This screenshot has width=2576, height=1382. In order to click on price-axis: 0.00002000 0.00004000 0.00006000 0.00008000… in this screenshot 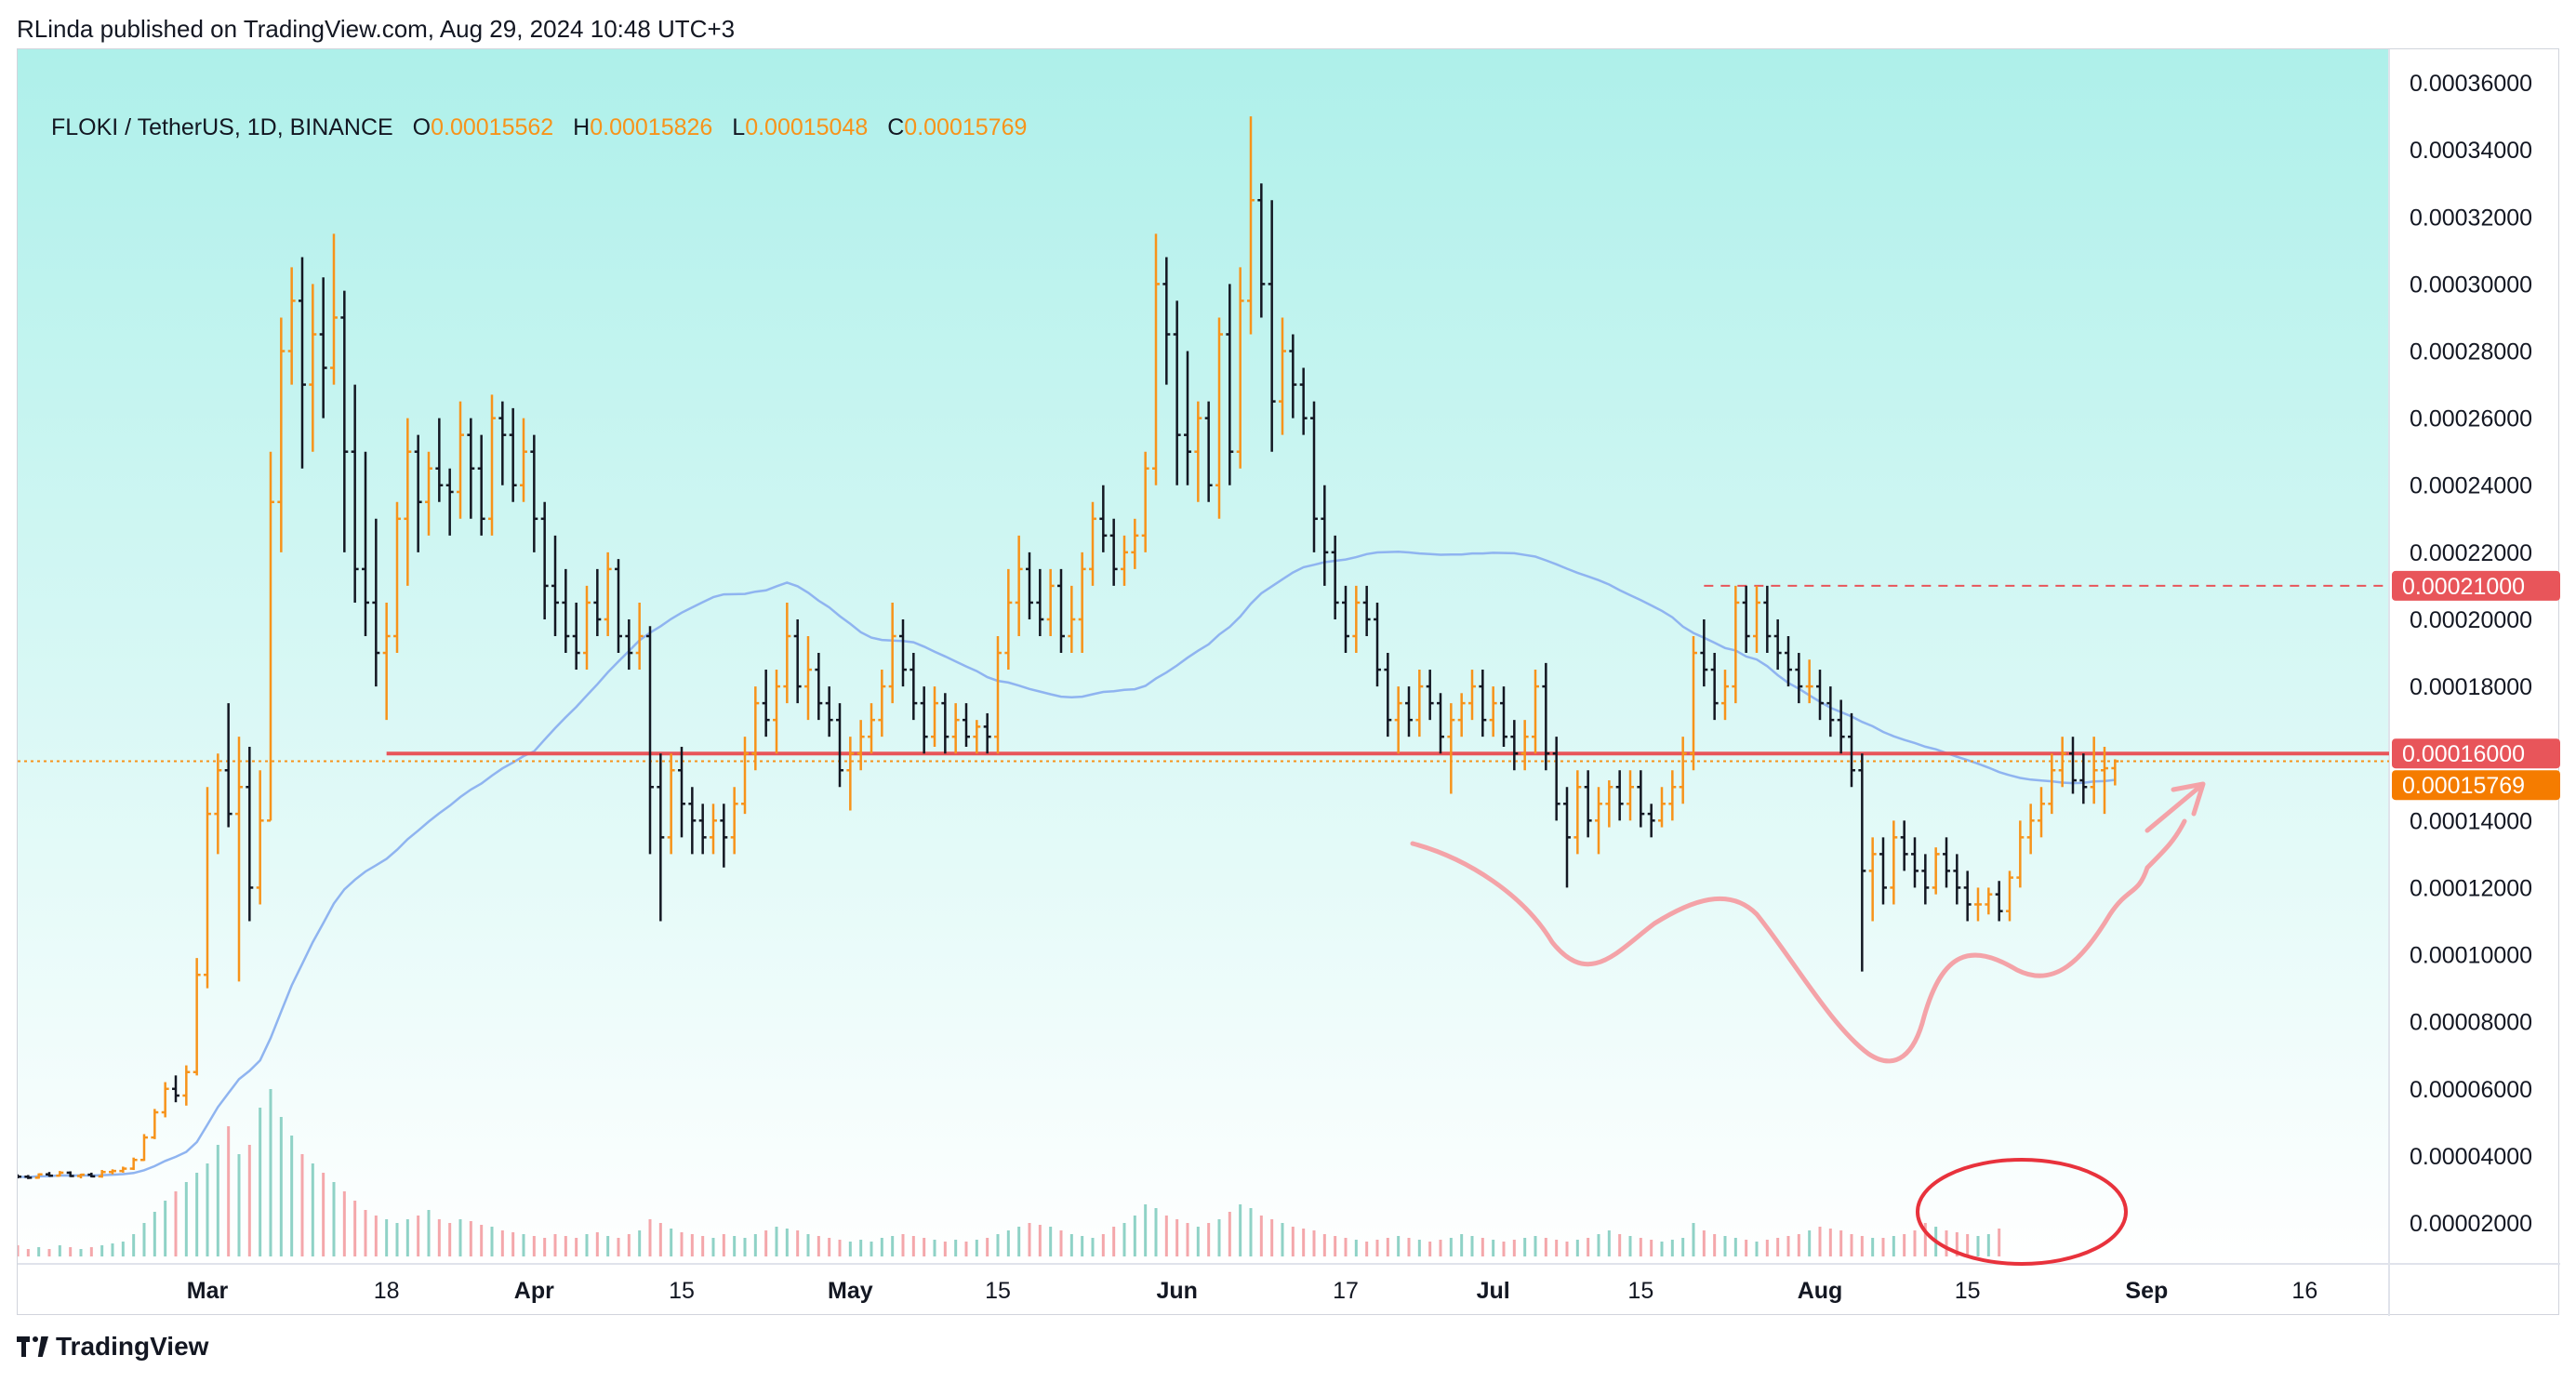, I will do `click(2471, 654)`.